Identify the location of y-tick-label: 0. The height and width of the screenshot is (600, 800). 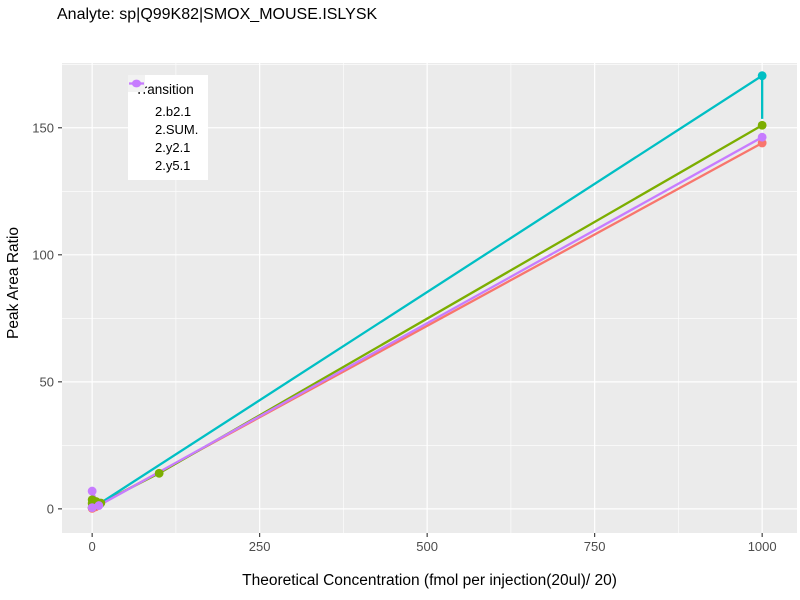
(50, 508).